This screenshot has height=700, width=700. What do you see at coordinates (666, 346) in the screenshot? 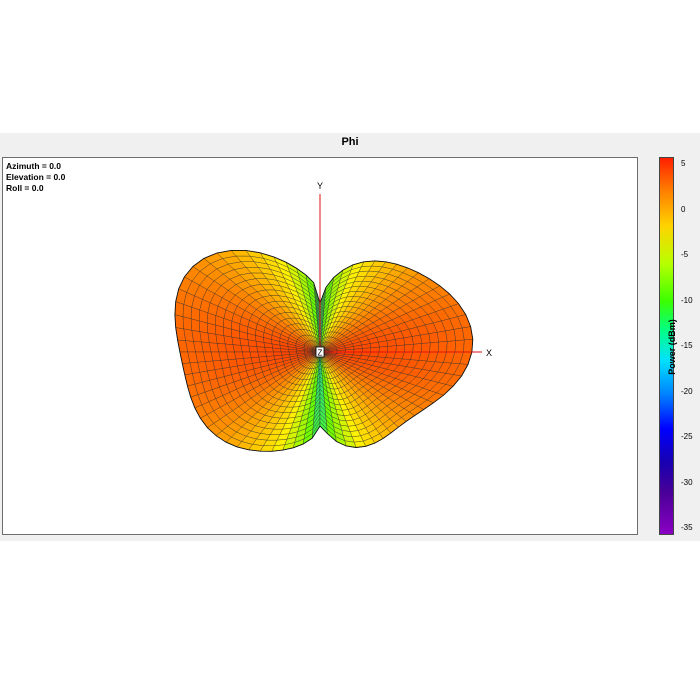
I see `colorbar` at bounding box center [666, 346].